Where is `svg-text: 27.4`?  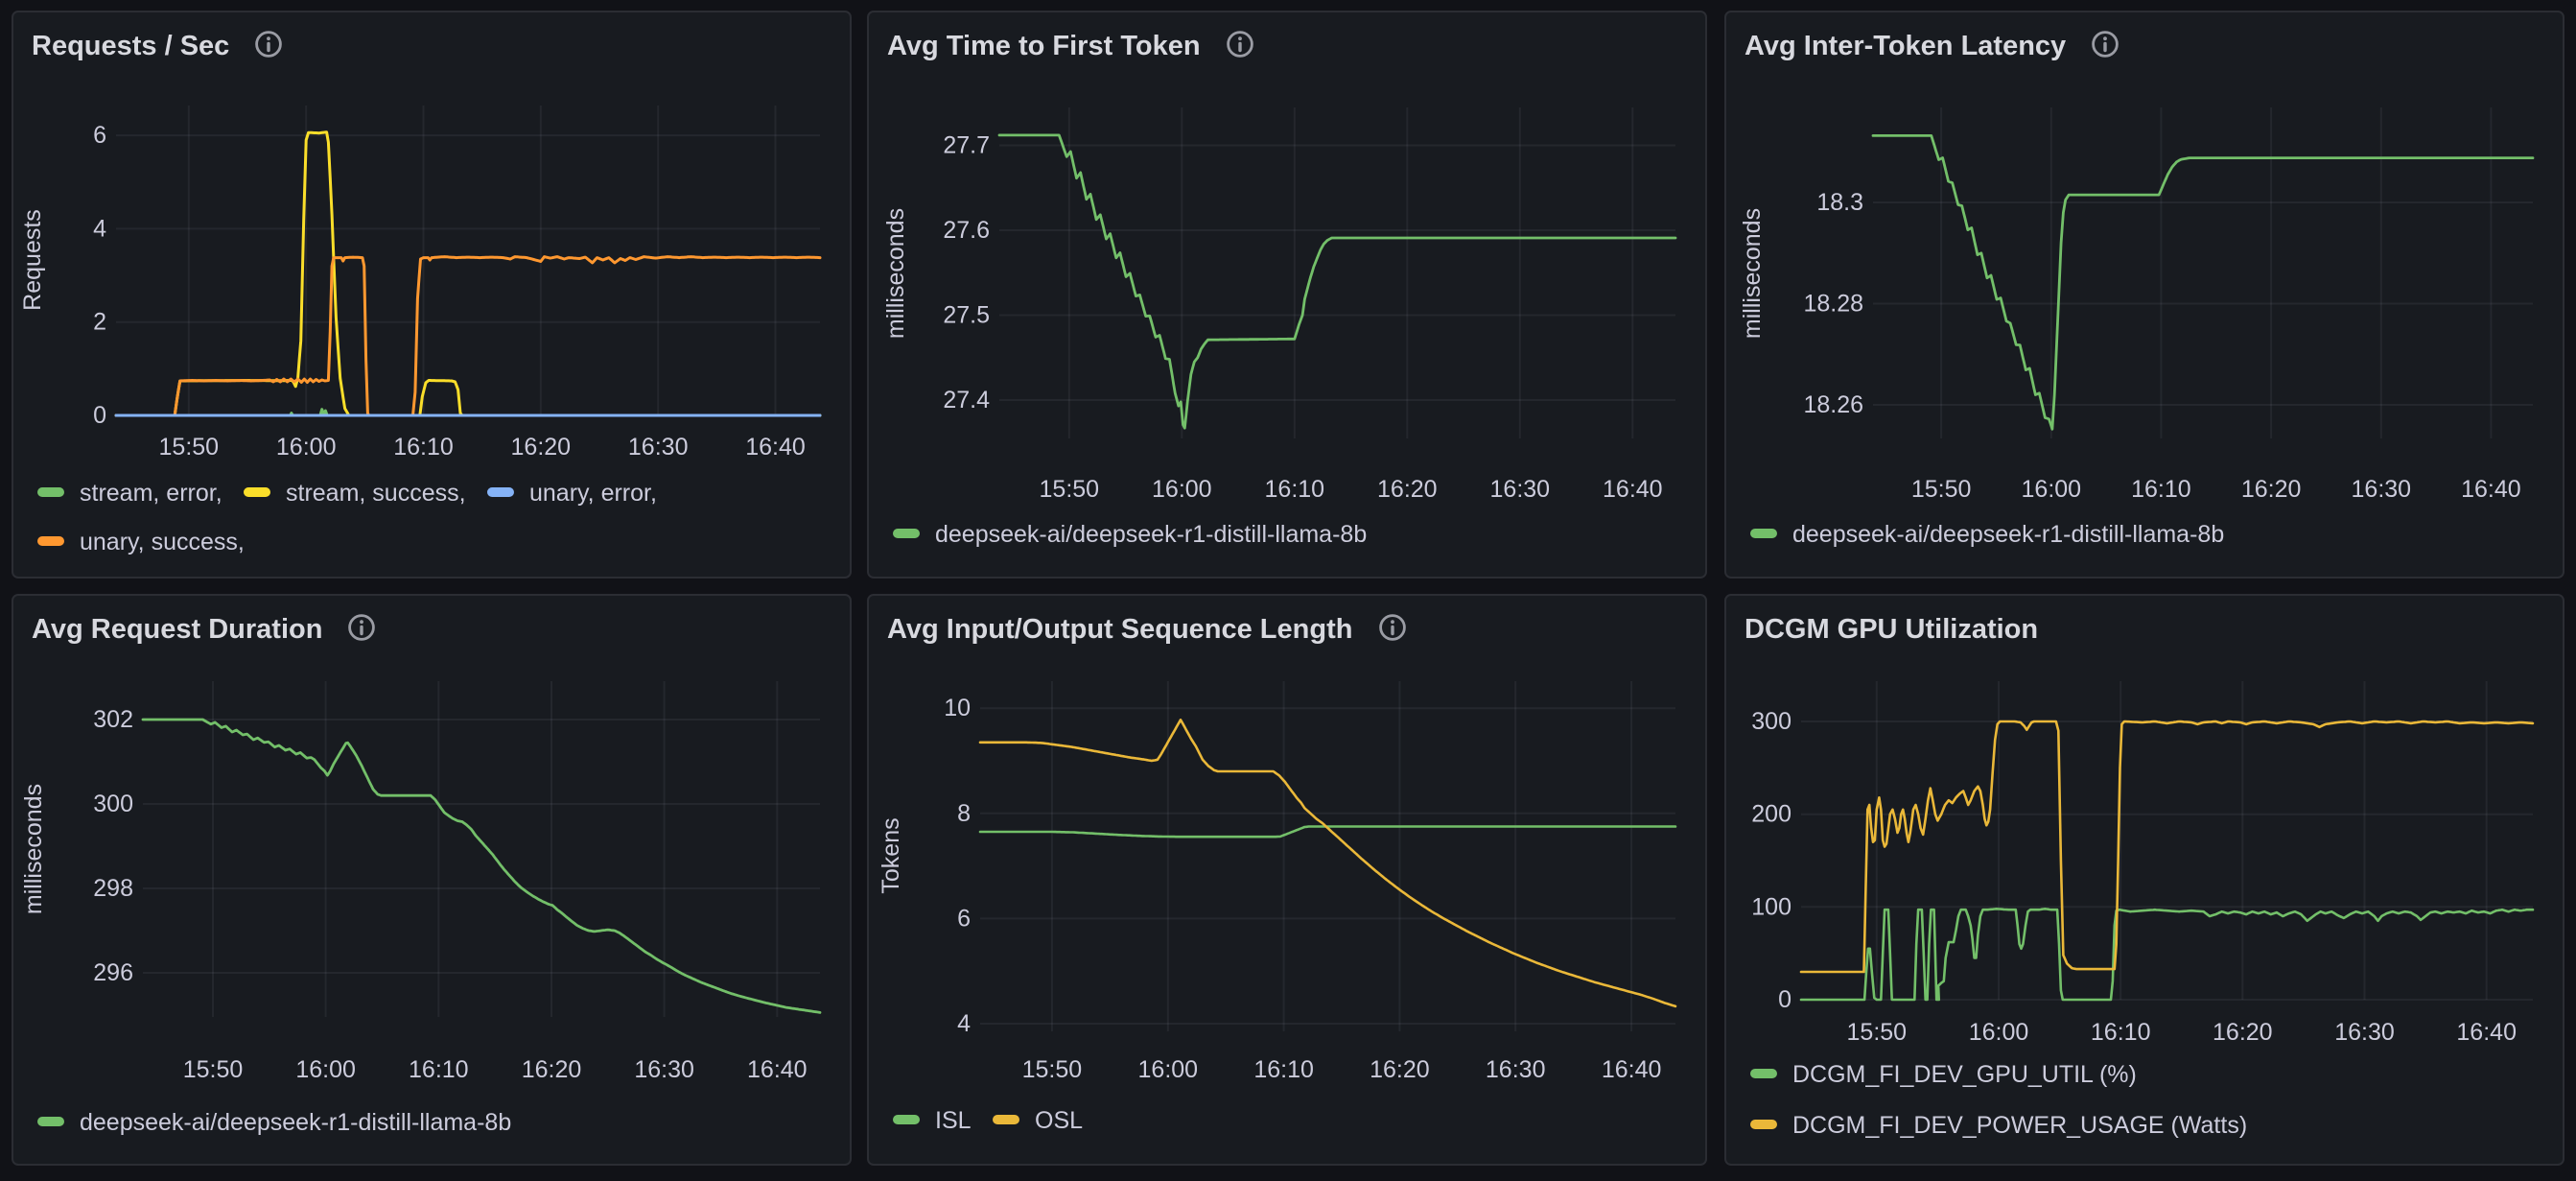 svg-text: 27.4 is located at coordinates (966, 400).